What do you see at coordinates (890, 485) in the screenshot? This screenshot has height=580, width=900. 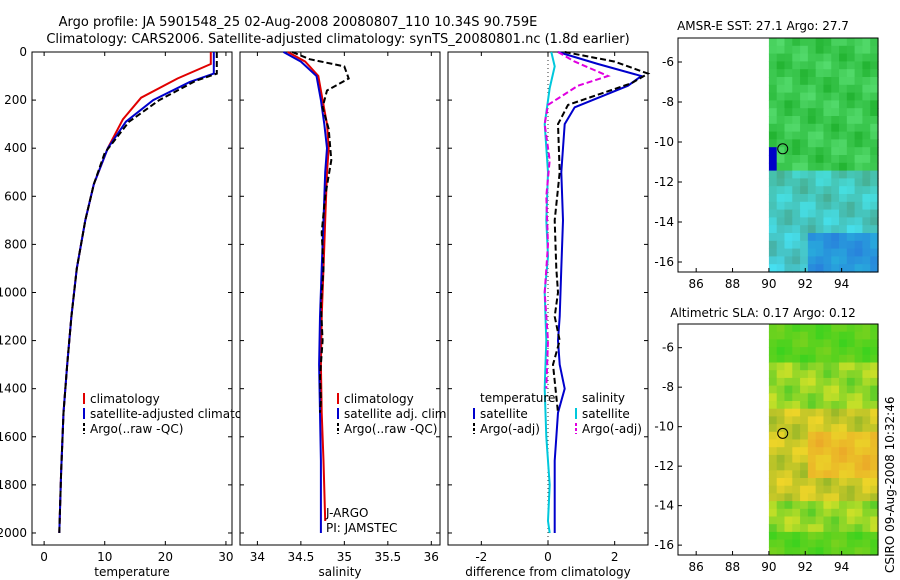 I see `timestamp-label: CSIRO 09-Aug-2008 10:32:46` at bounding box center [890, 485].